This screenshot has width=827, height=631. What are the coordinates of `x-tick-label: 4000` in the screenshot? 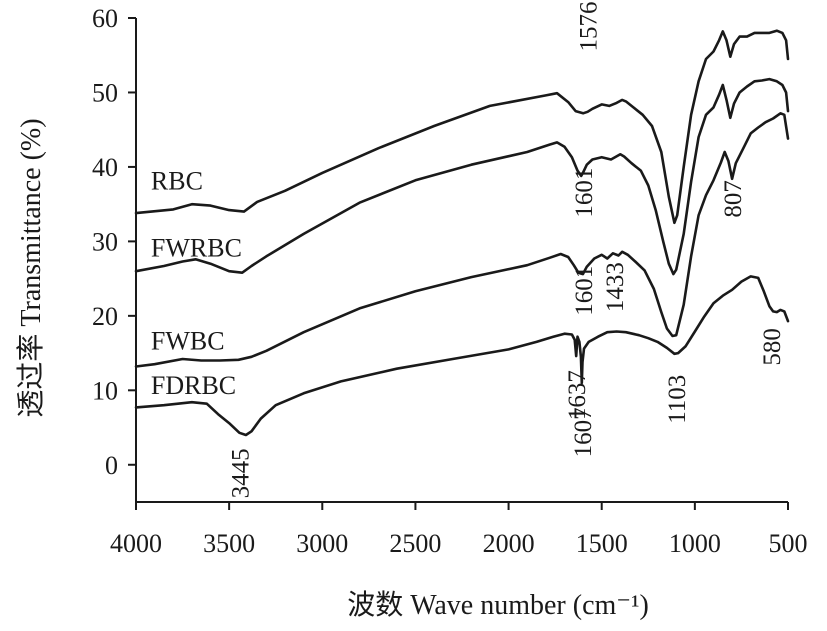 It's located at (136, 543).